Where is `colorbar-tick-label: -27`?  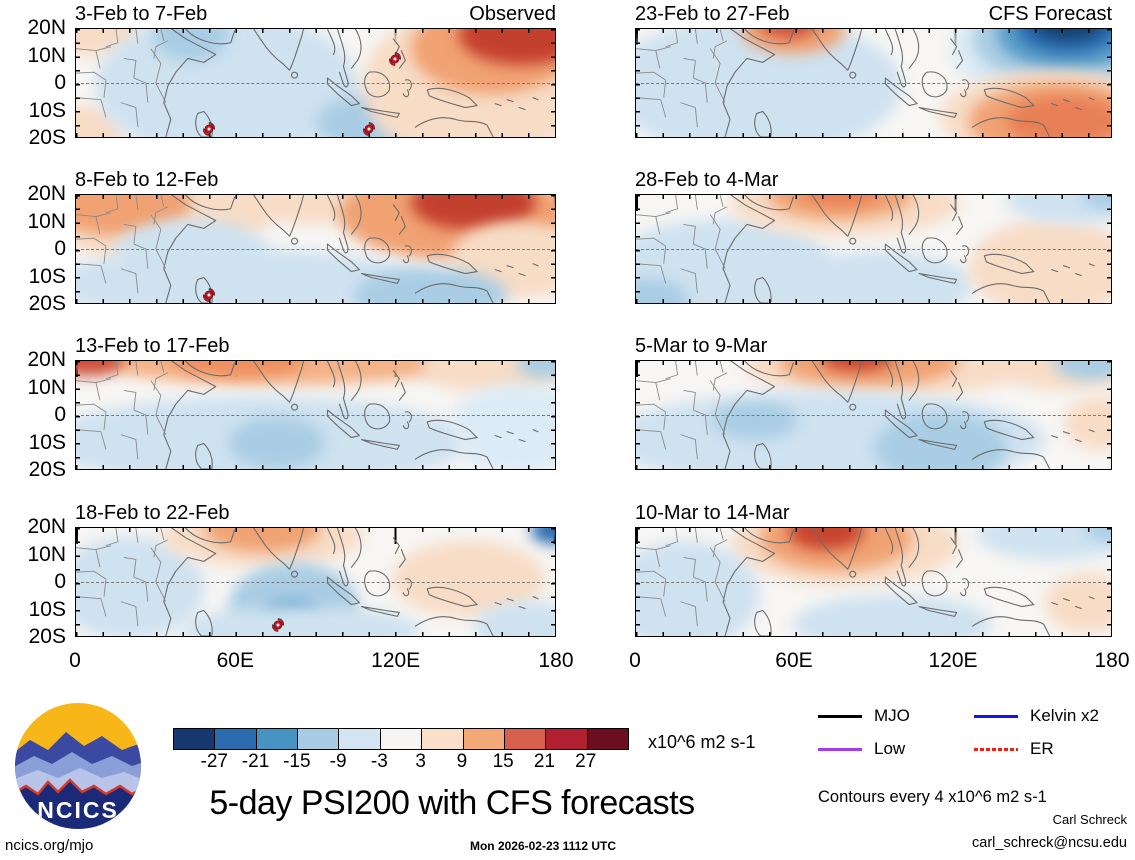 colorbar-tick-label: -27 is located at coordinates (214, 761).